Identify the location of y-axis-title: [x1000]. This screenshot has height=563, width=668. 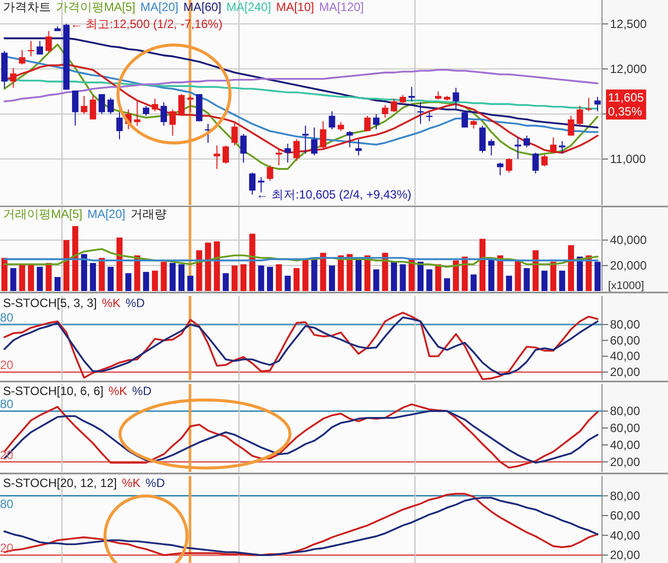
(626, 286).